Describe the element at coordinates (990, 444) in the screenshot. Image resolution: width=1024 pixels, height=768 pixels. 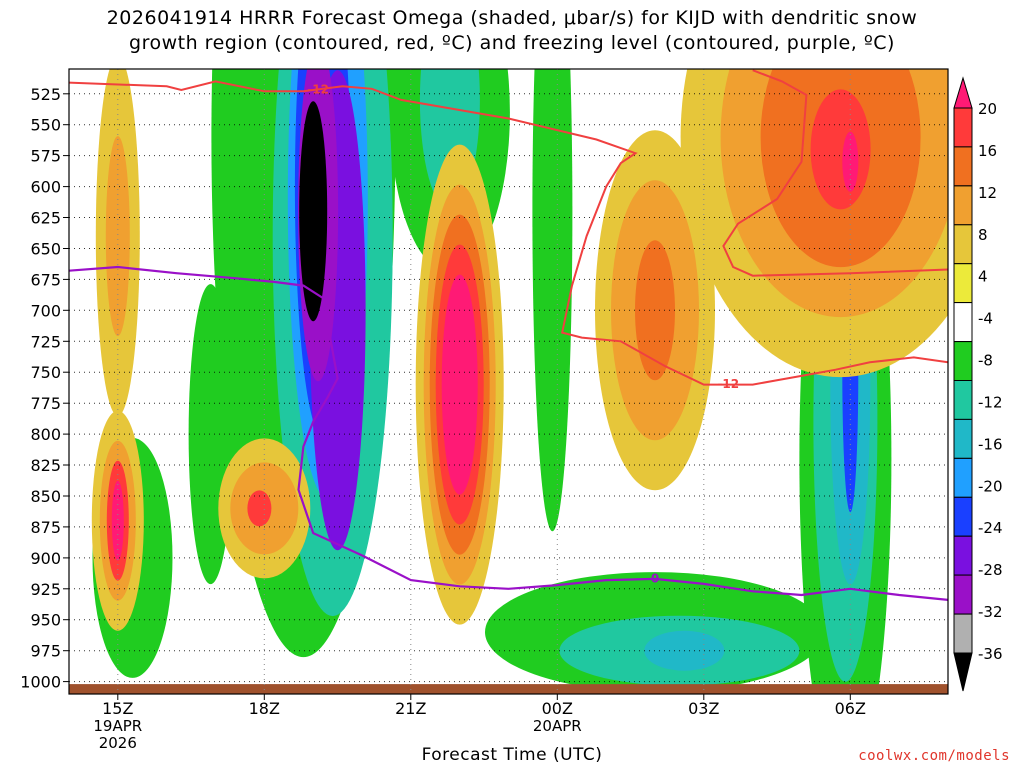
I see `colorbar-label--16: -16` at that location.